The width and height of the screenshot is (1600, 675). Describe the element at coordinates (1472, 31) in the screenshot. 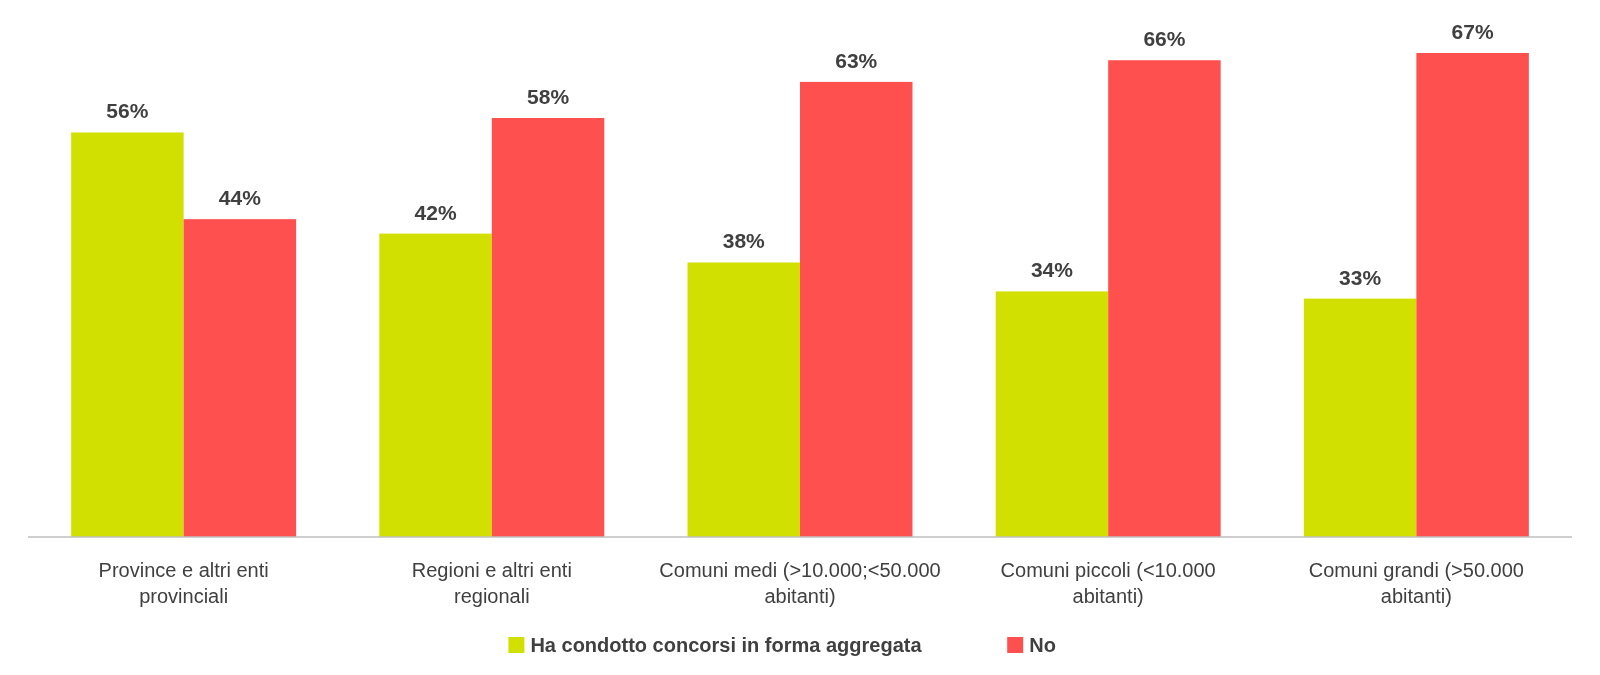

I see `data-label: 67%` at that location.